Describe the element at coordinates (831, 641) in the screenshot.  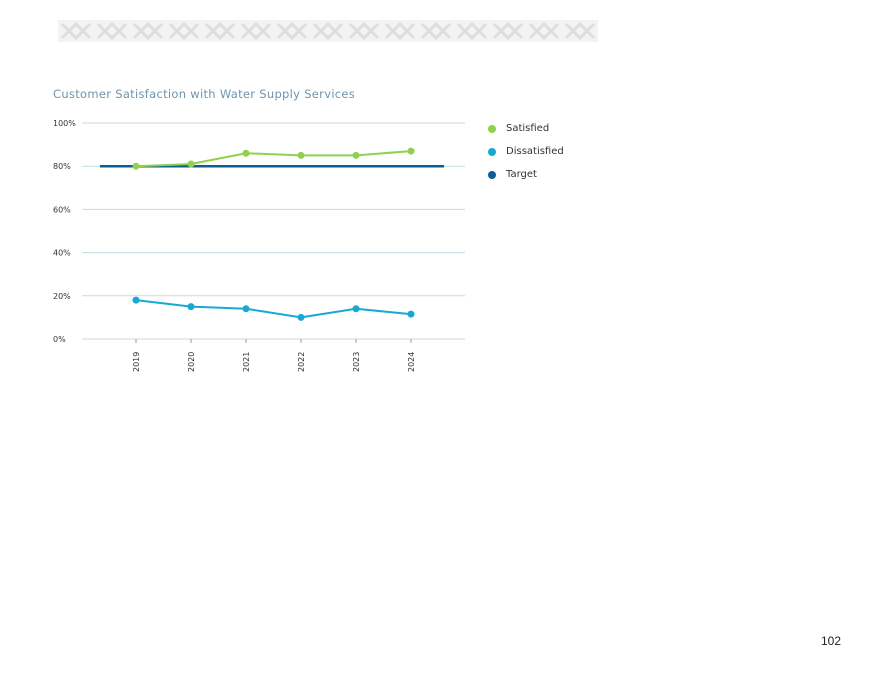
I see `page-number: 102` at that location.